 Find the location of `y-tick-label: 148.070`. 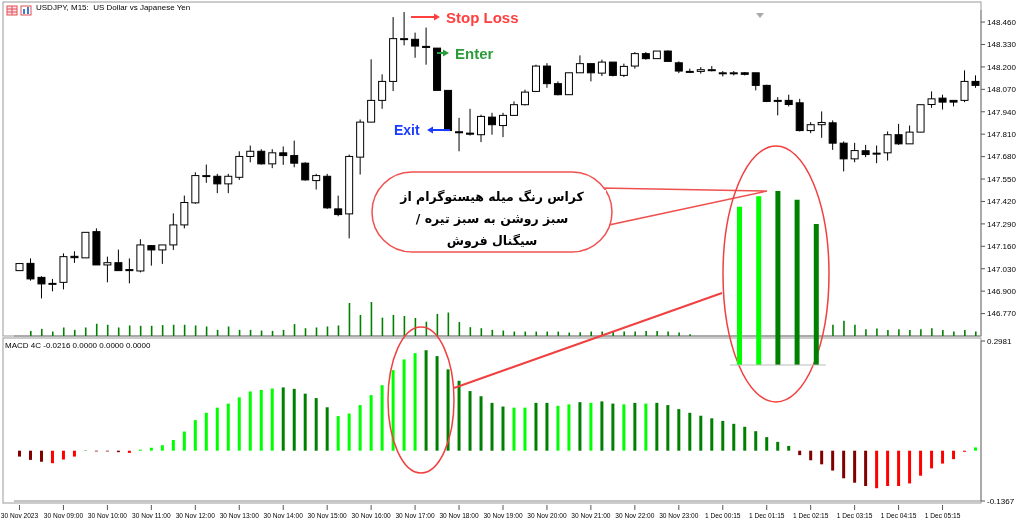

y-tick-label: 148.070 is located at coordinates (1002, 90).